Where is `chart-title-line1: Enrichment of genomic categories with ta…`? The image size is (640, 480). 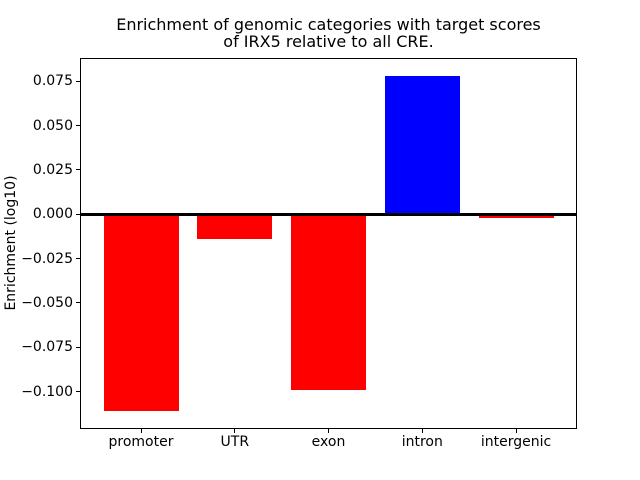 chart-title-line1: Enrichment of genomic categories with ta… is located at coordinates (328, 24).